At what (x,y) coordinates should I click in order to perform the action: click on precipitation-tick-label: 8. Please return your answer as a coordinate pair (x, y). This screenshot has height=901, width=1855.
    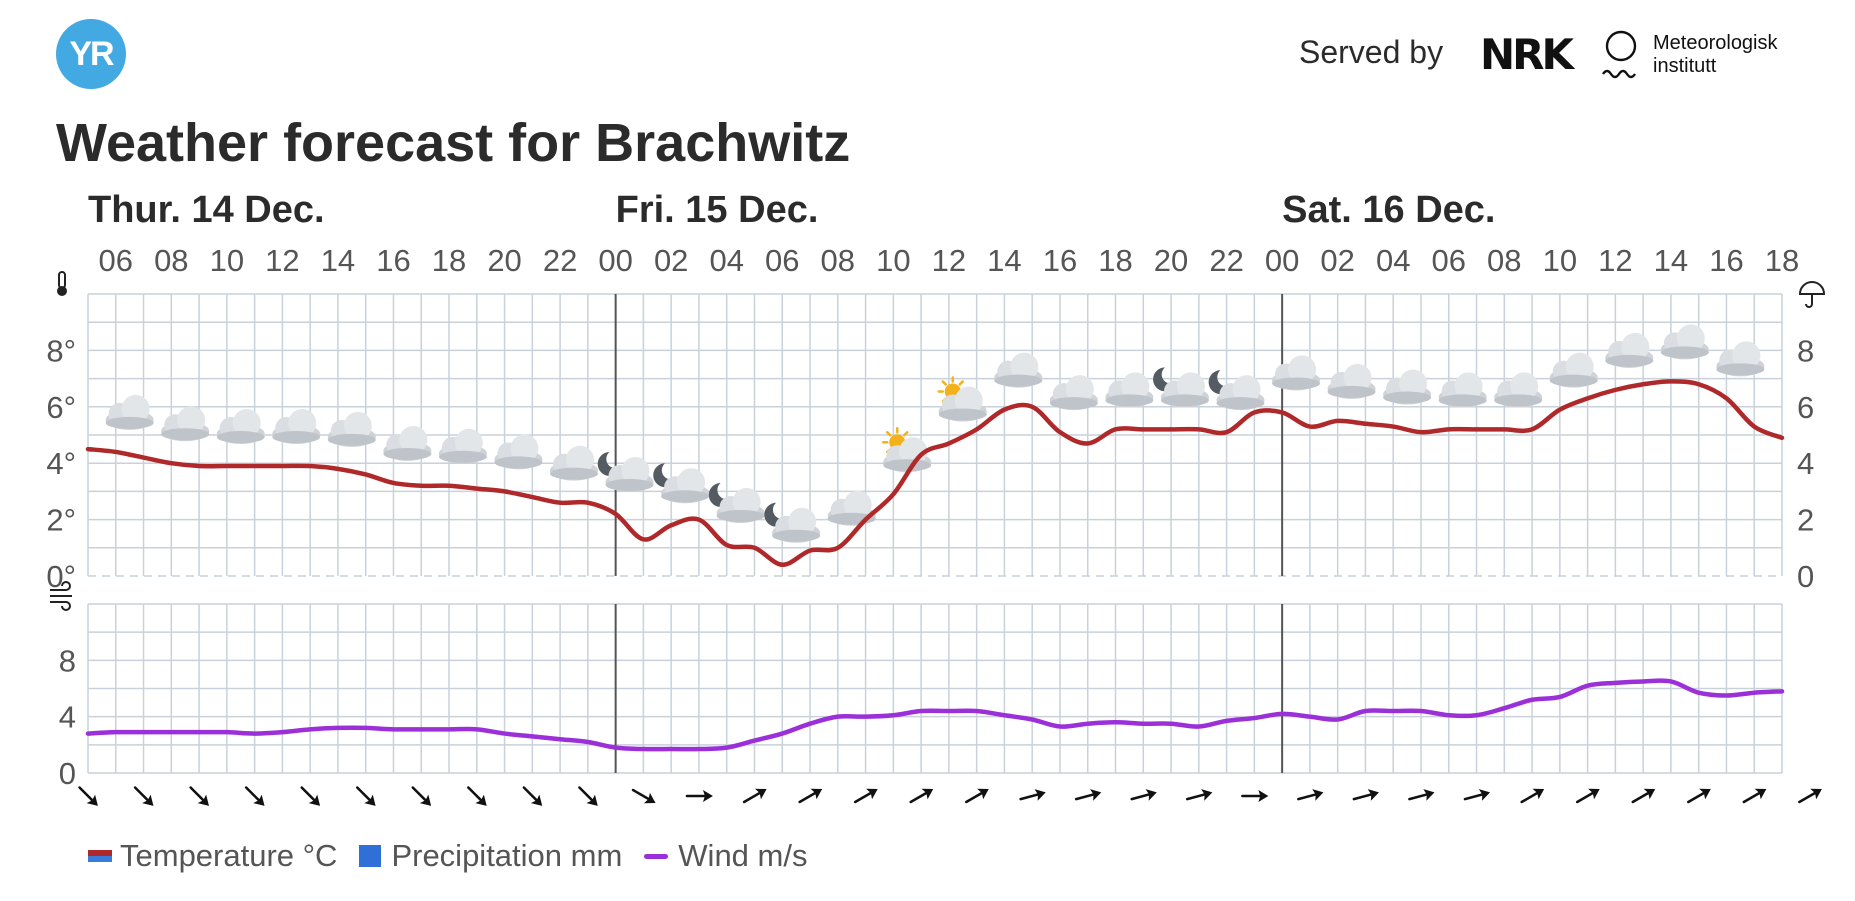
    Looking at the image, I should click on (1805, 350).